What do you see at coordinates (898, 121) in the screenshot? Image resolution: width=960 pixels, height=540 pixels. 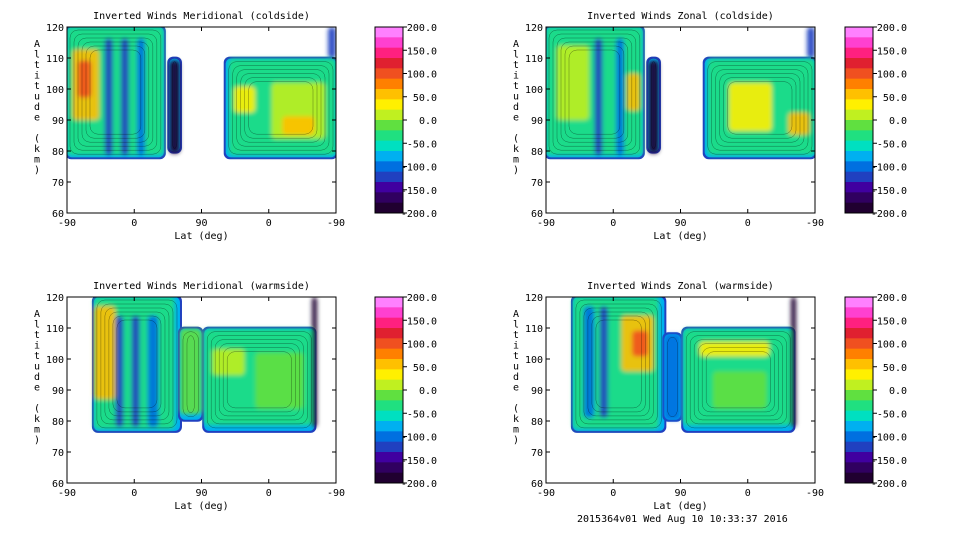 I see `colorbar-label: 0.0` at bounding box center [898, 121].